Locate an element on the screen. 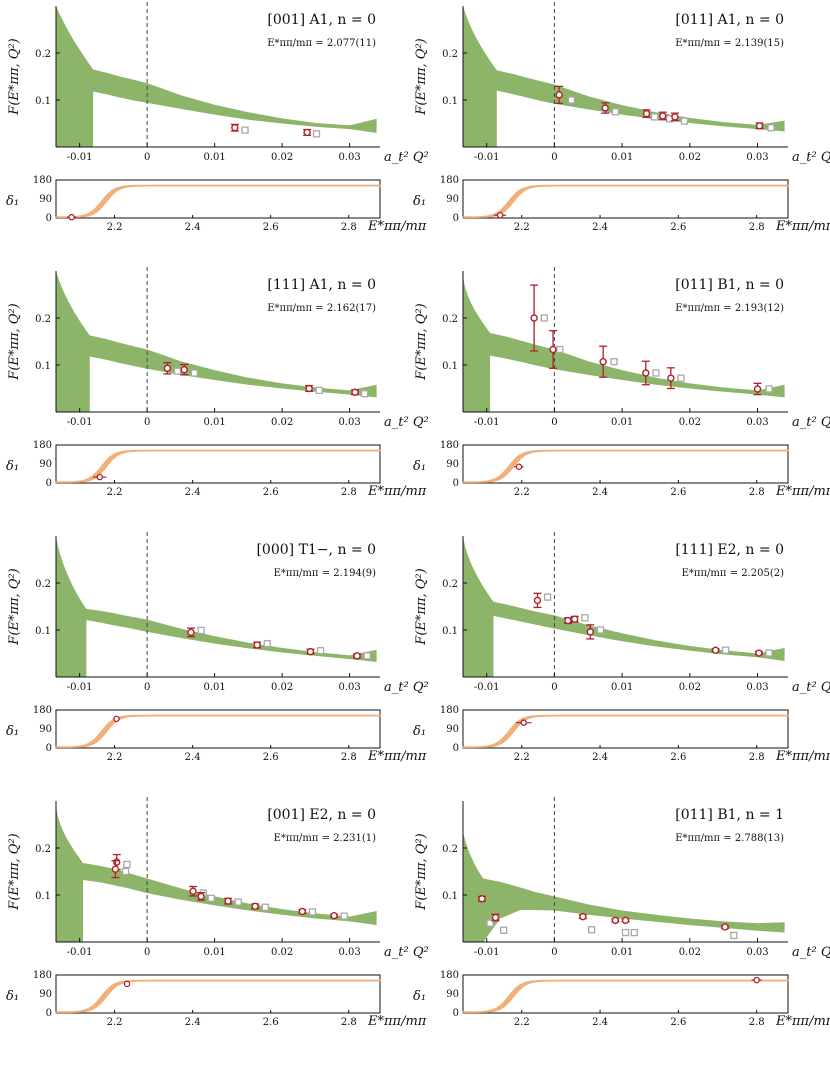  y-axis-label: F(E*ππ, Q²) is located at coordinates (14, 606).